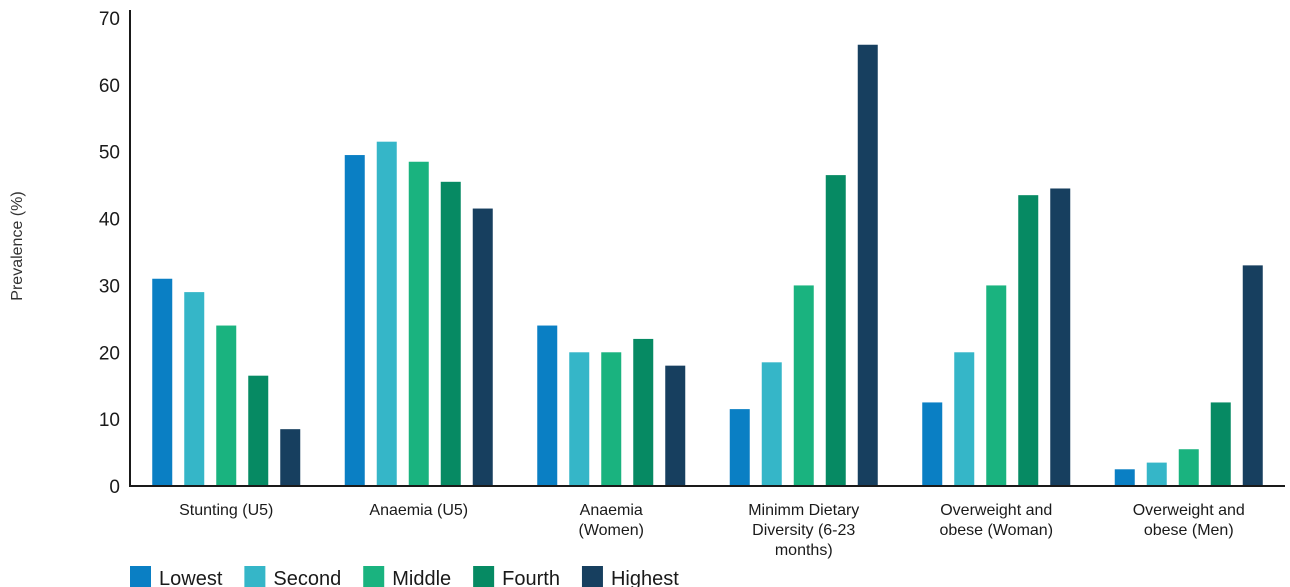 Image resolution: width=1290 pixels, height=587 pixels. Describe the element at coordinates (140, 576) in the screenshot. I see `legend-swatch-lowest` at that location.